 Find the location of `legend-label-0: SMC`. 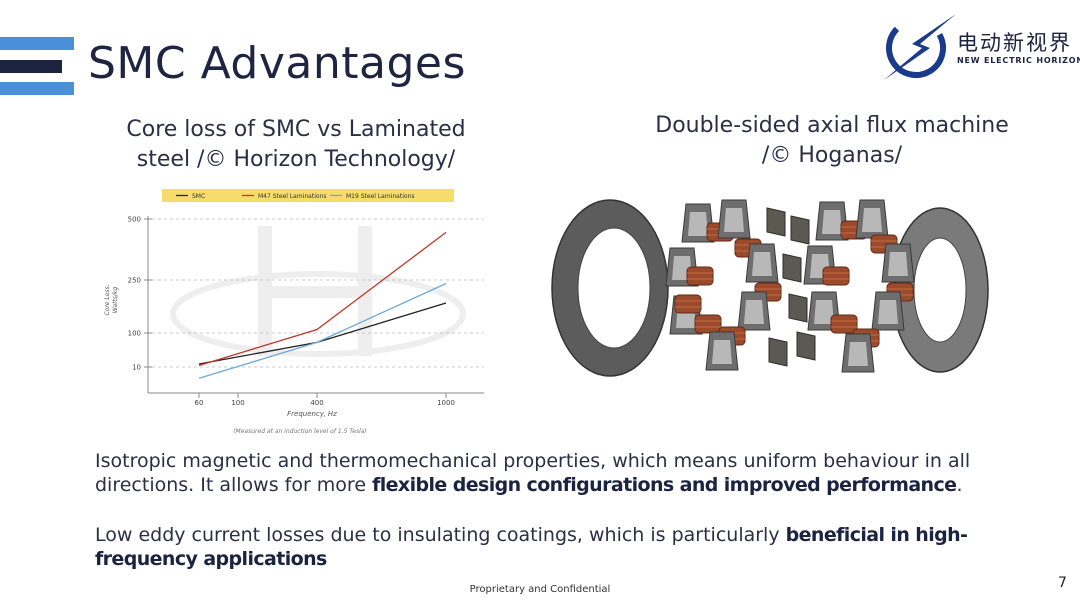

legend-label-0: SMC is located at coordinates (198, 196).